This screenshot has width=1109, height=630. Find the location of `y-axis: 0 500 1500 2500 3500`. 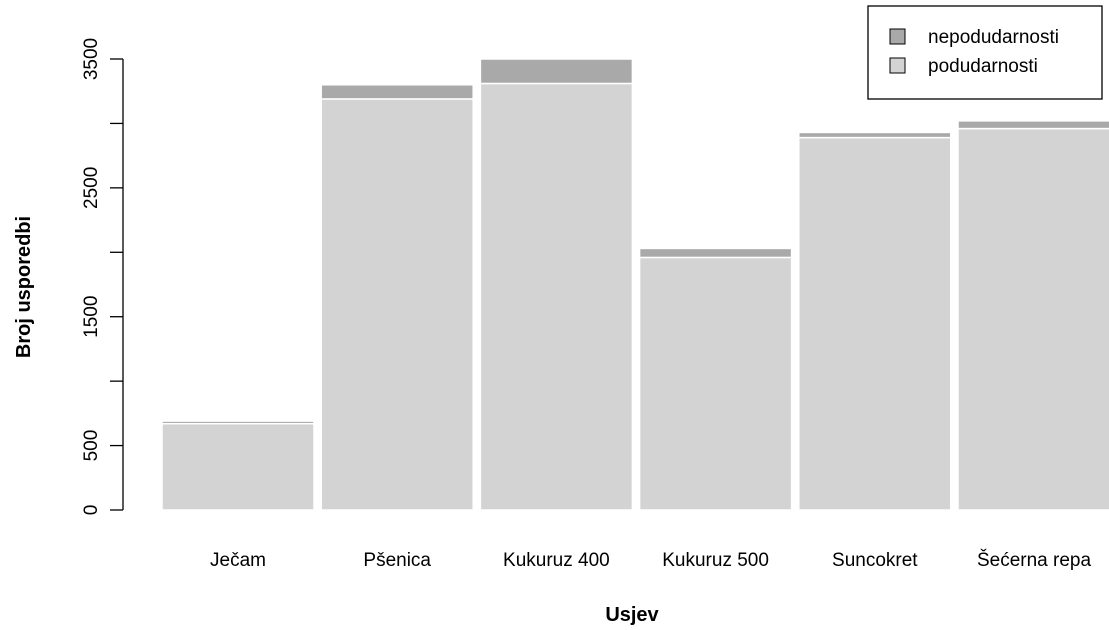

y-axis: 0 500 1500 2500 3500 is located at coordinates (102, 277).